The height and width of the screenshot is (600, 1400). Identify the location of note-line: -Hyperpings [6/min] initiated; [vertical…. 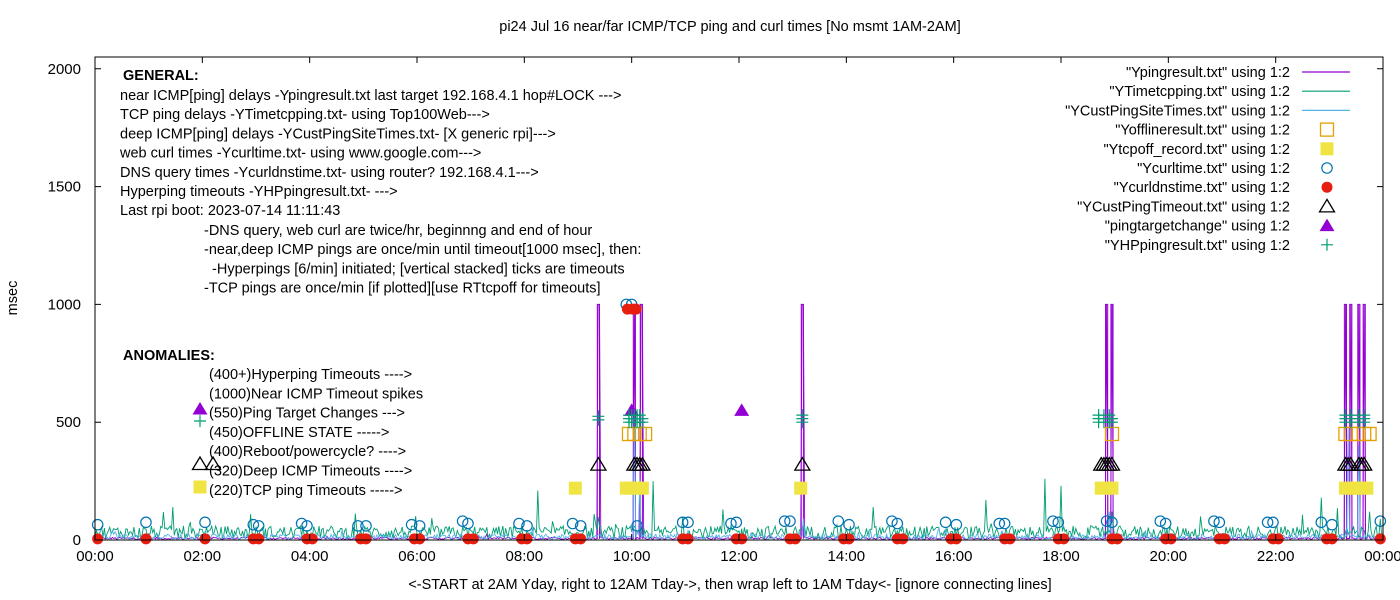
(414, 269).